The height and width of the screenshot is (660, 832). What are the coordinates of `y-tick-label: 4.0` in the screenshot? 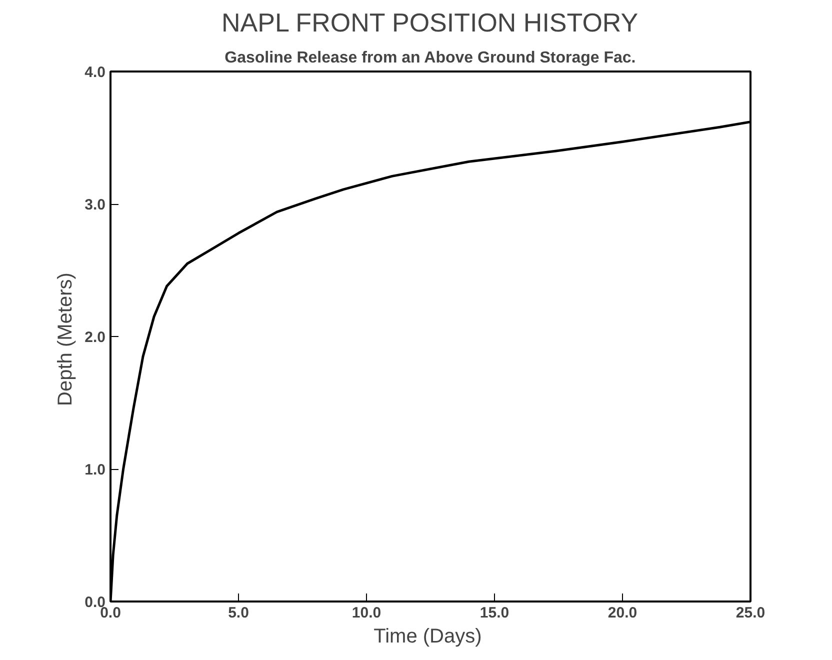 It's located at (95, 72).